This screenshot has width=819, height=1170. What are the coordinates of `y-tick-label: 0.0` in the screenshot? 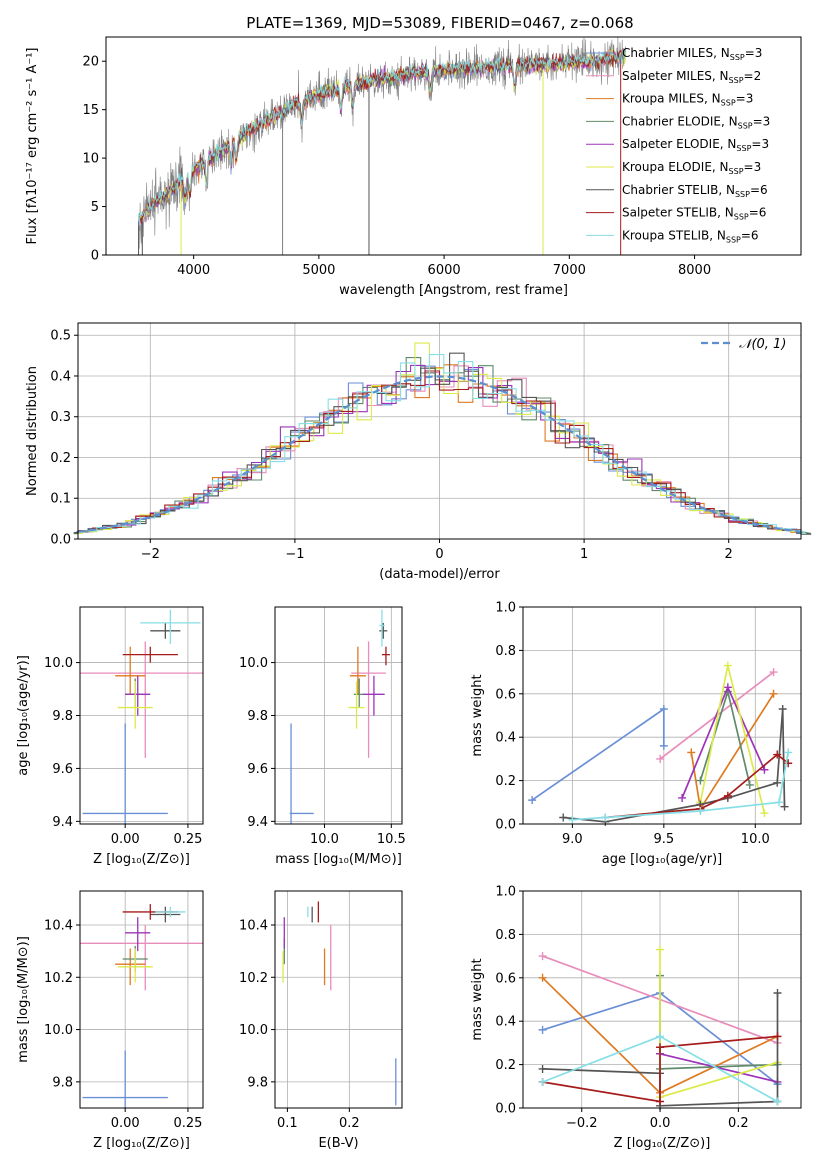 It's located at (505, 825).